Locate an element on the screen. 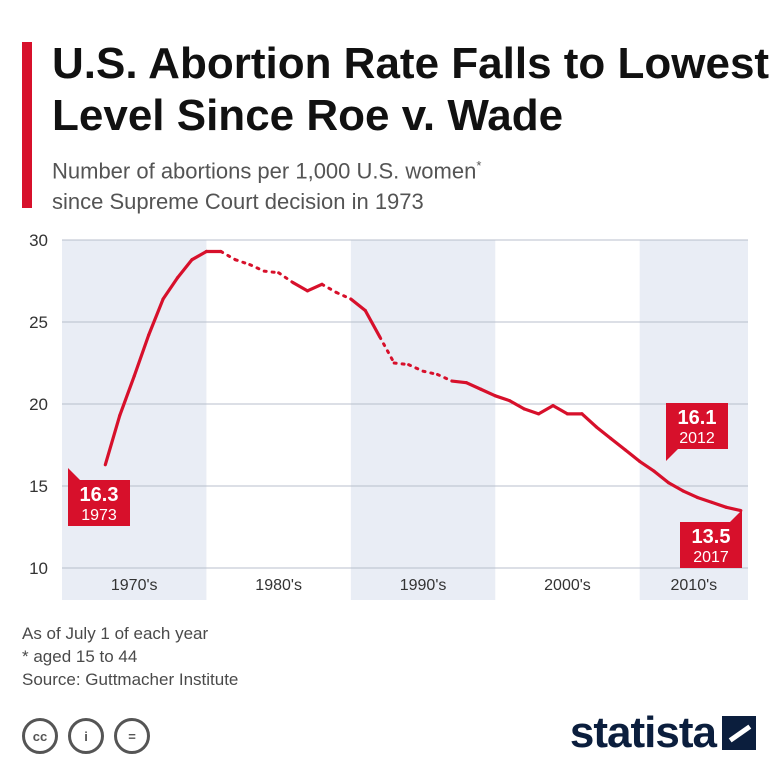 This screenshot has width=780, height=780. attribution-icon: i is located at coordinates (86, 736).